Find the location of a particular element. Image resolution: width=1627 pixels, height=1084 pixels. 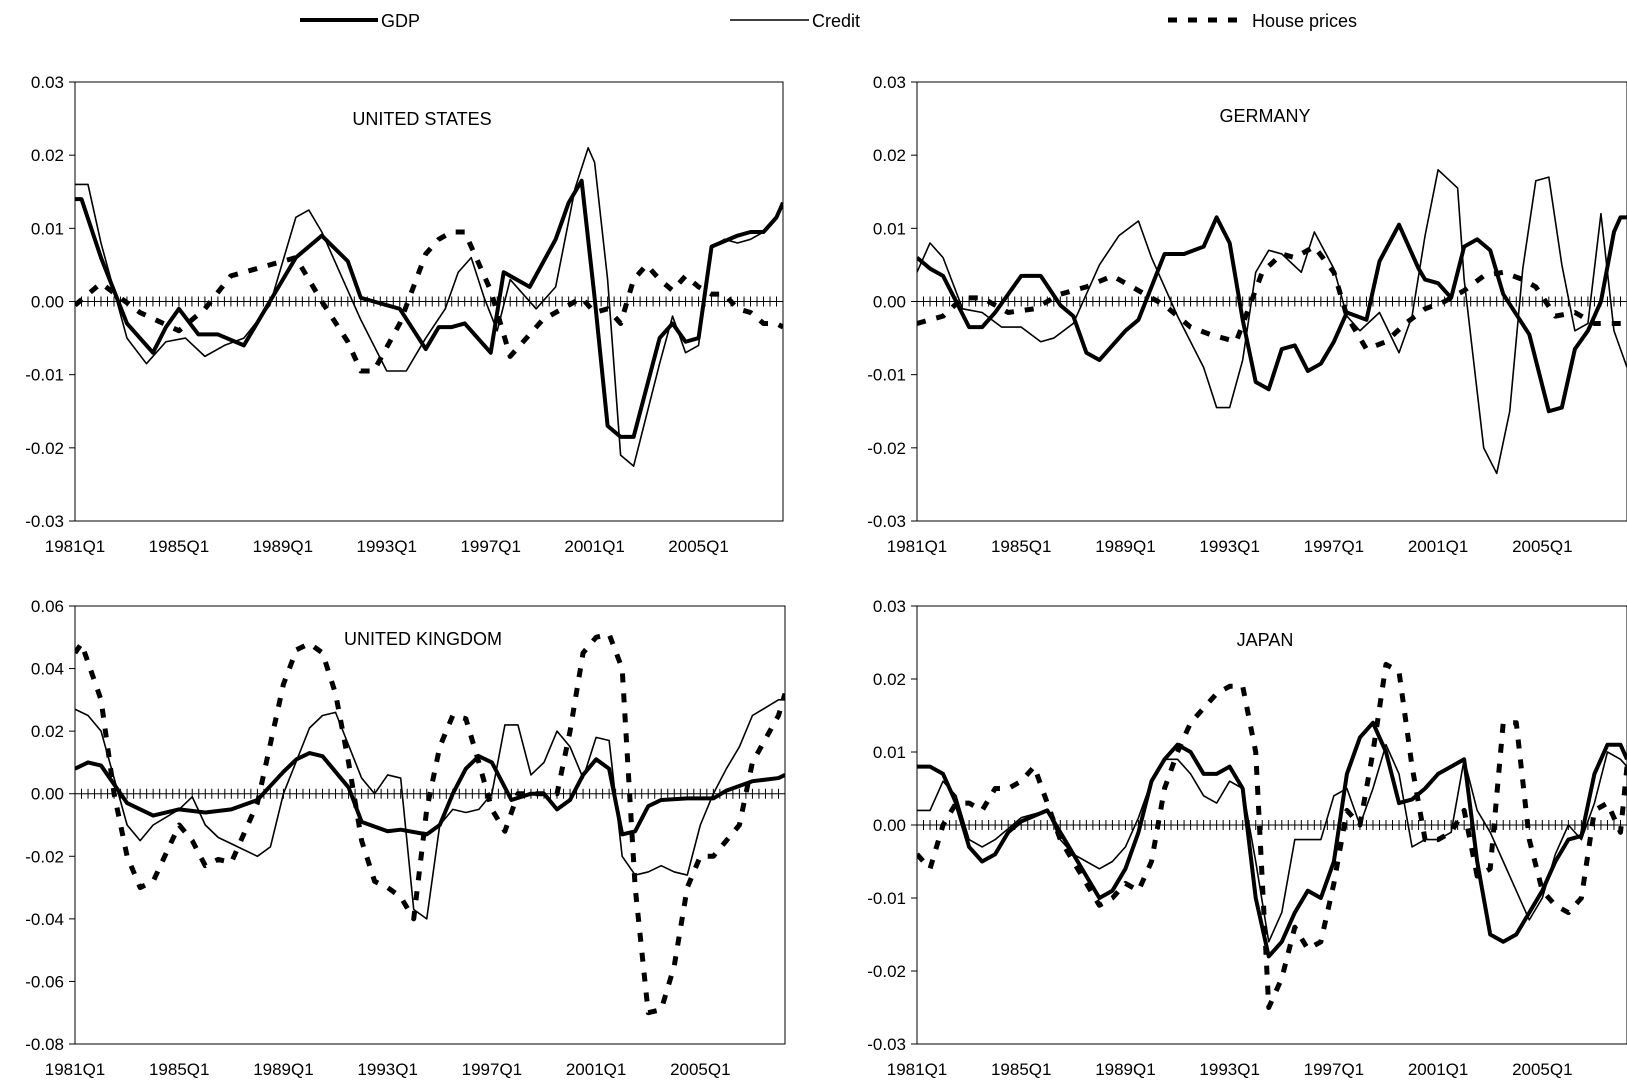

y-tick-label: -0.08 is located at coordinates (44, 1044).